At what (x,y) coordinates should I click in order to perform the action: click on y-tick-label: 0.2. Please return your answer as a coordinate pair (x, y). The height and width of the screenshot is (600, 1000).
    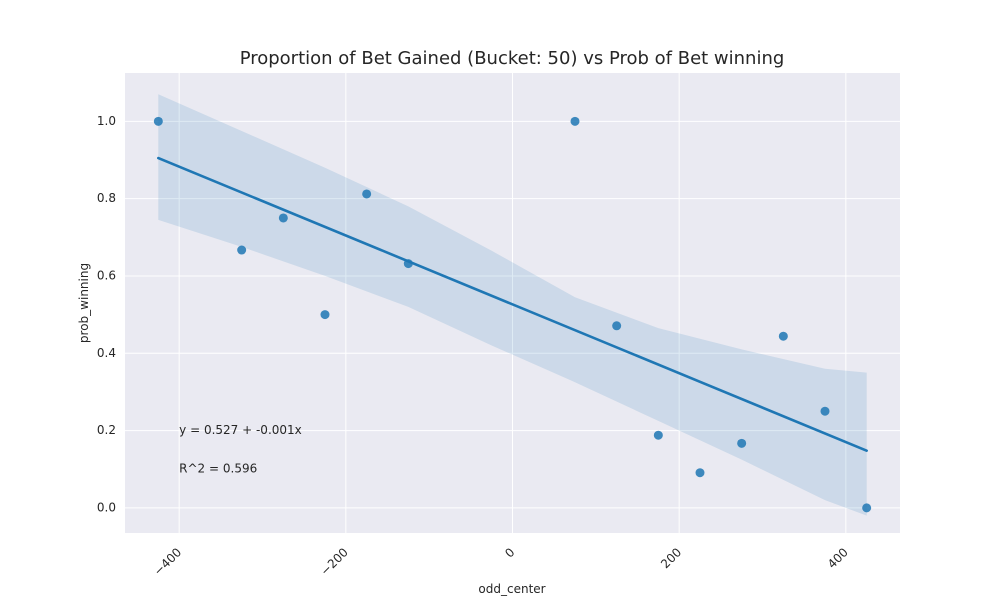
    Looking at the image, I should click on (106, 430).